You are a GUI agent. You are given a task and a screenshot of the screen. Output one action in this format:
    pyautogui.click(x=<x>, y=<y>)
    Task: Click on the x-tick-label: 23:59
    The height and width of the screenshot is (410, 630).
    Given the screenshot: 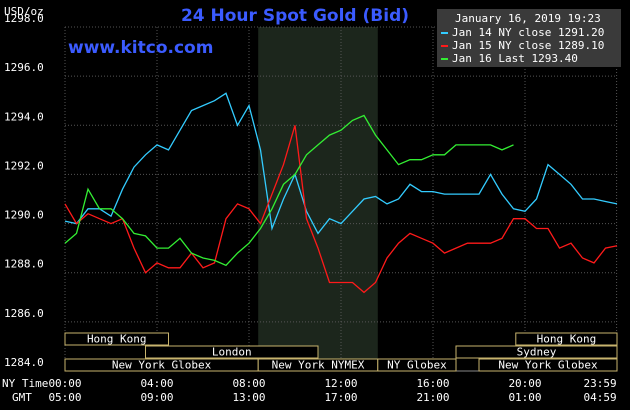 What is the action you would take?
    pyautogui.click(x=599, y=383)
    